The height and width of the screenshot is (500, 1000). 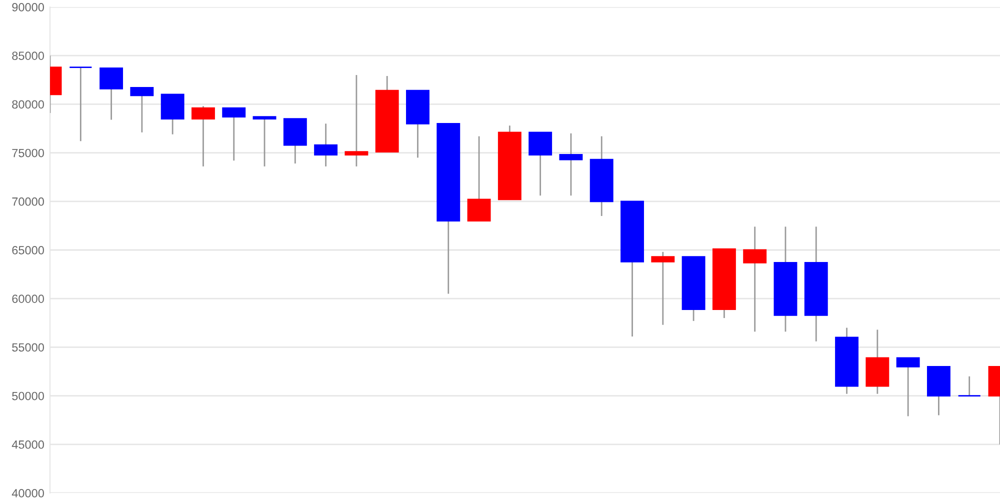 I want to click on y-tick-label: 85000, so click(x=28, y=56).